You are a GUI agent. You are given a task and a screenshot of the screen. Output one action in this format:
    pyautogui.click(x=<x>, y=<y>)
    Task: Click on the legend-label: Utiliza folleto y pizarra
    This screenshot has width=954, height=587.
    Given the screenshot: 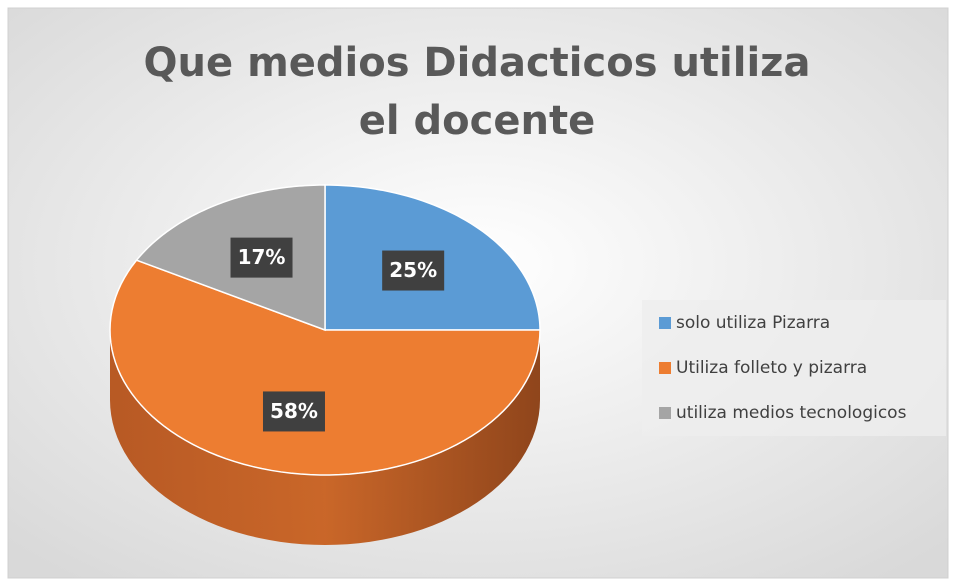 What is the action you would take?
    pyautogui.click(x=771, y=368)
    